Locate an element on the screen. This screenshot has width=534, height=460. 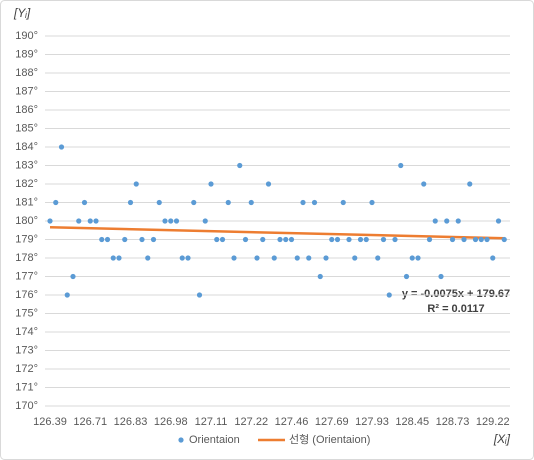
y-tick-label: 179° is located at coordinates (26, 239).